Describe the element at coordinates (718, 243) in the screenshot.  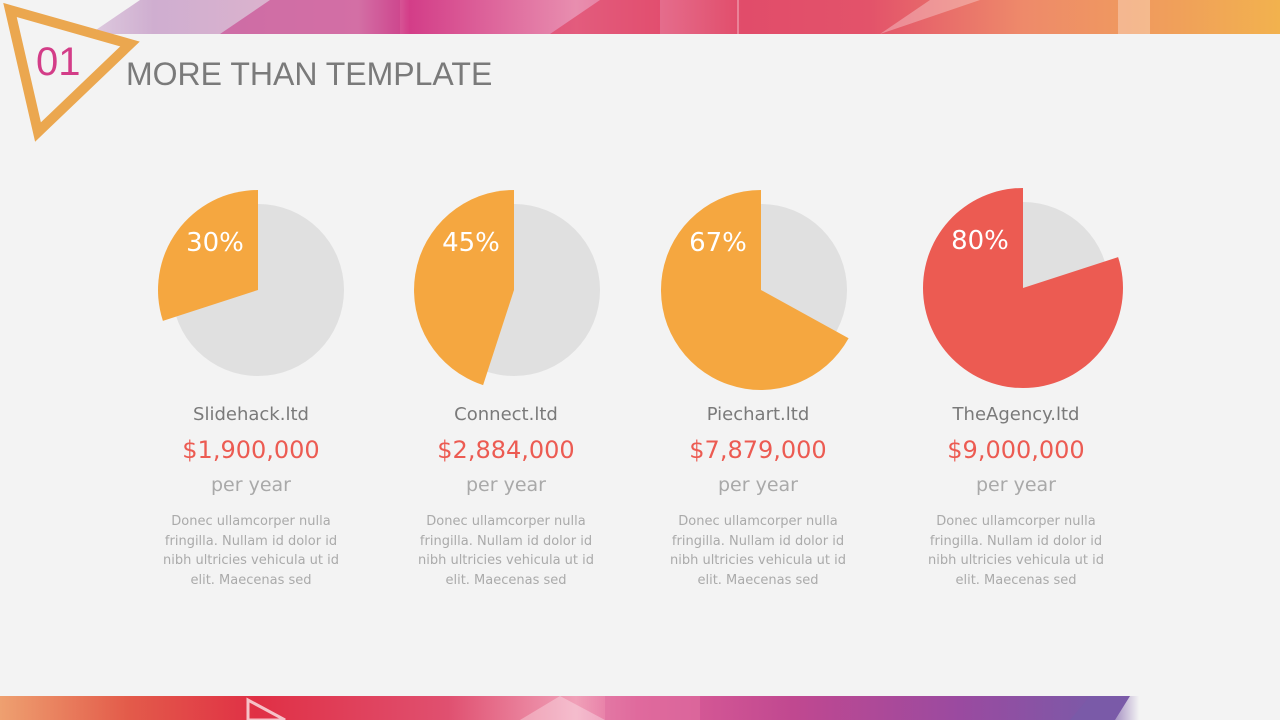
I see `pie-percent-label: 67%` at that location.